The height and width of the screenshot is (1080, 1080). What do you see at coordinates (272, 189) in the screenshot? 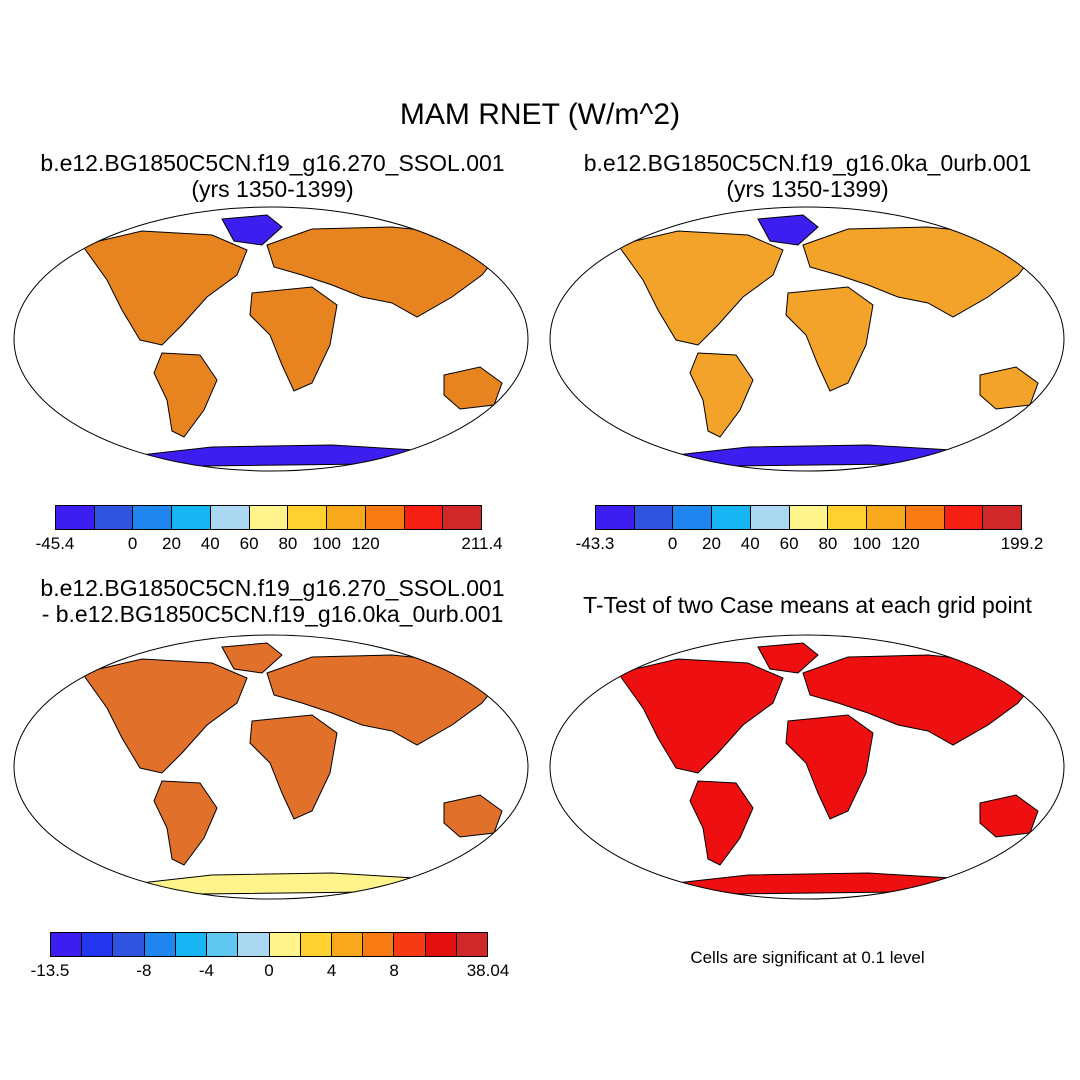
I see `panel1-title-line2: (yrs 1350-1399)` at bounding box center [272, 189].